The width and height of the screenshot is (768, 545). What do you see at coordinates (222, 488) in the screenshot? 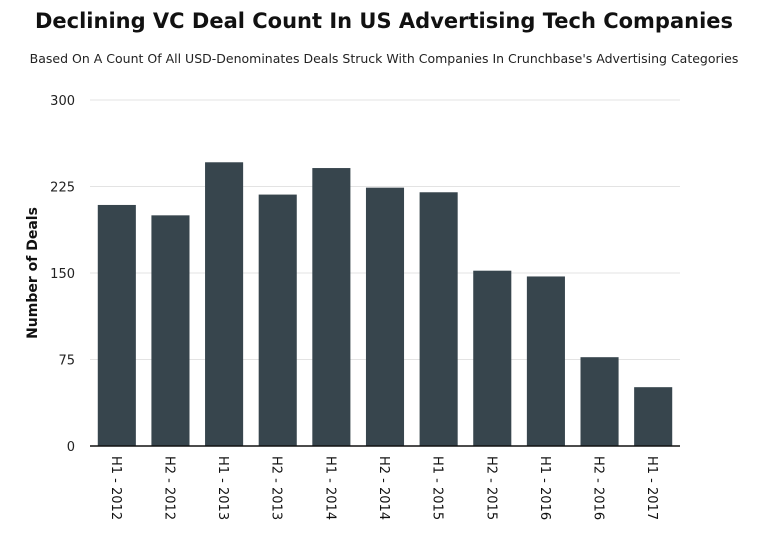
I see `x-tick-label: H1 - 2013` at bounding box center [222, 488].